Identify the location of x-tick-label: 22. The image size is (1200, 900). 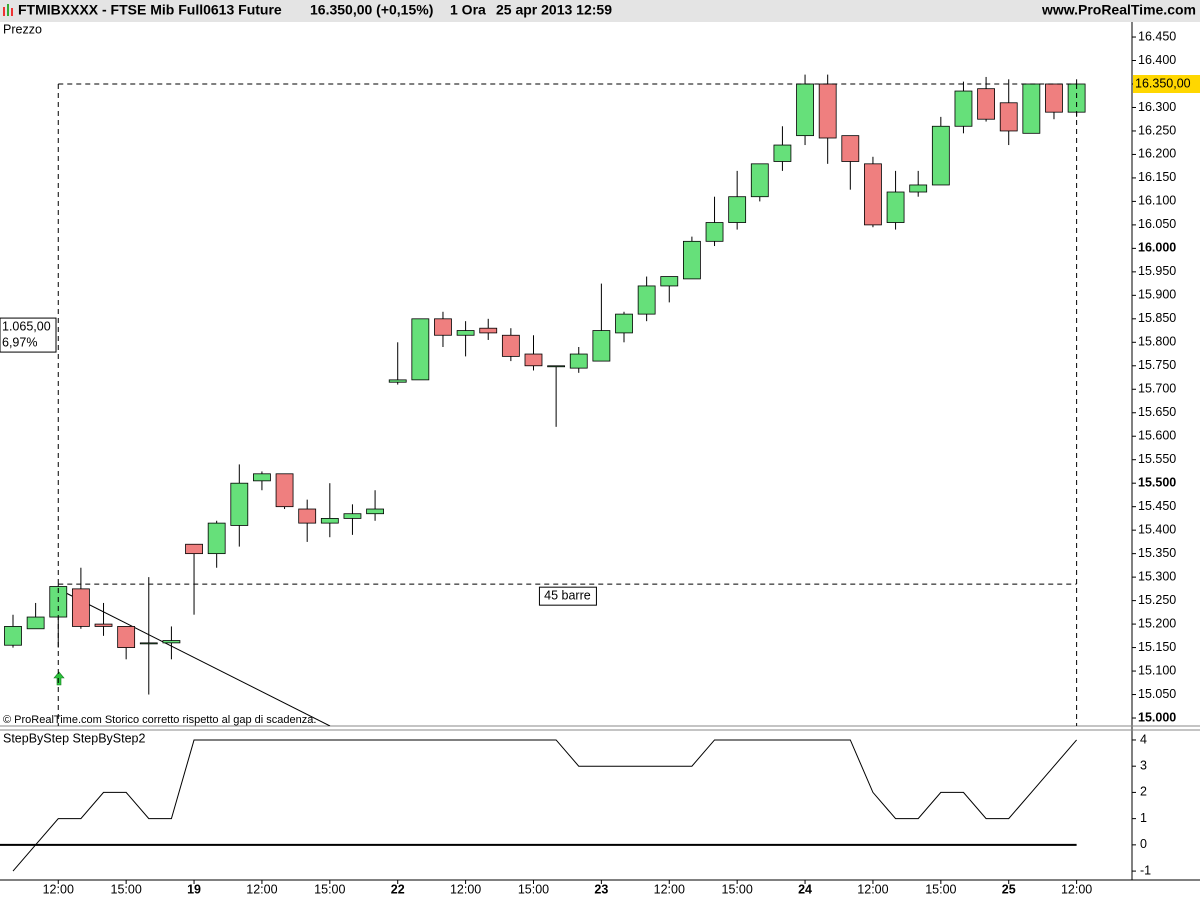
(398, 889).